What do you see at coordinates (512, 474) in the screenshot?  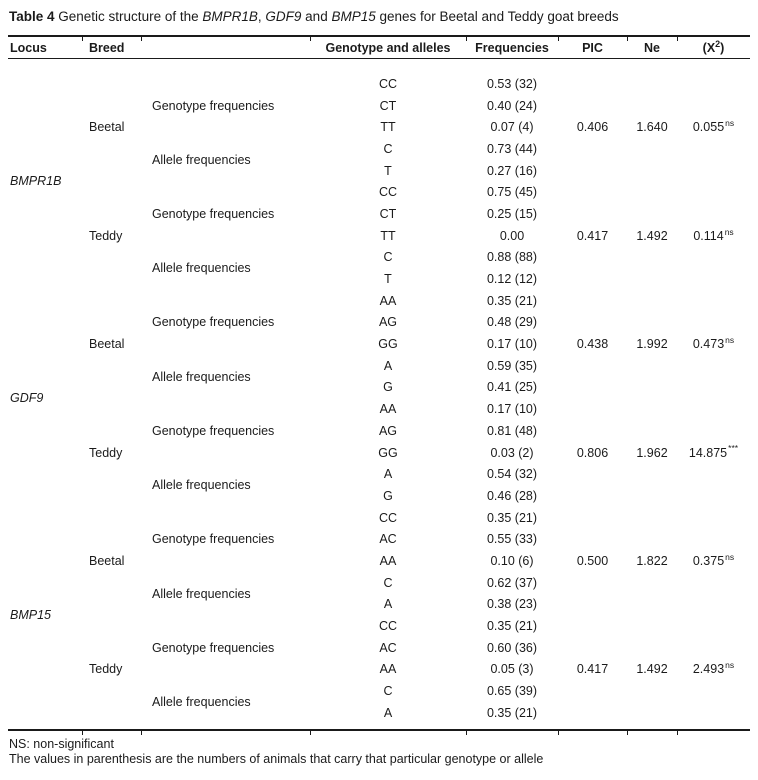 I see `frequency-cell: 0.54 (32)` at bounding box center [512, 474].